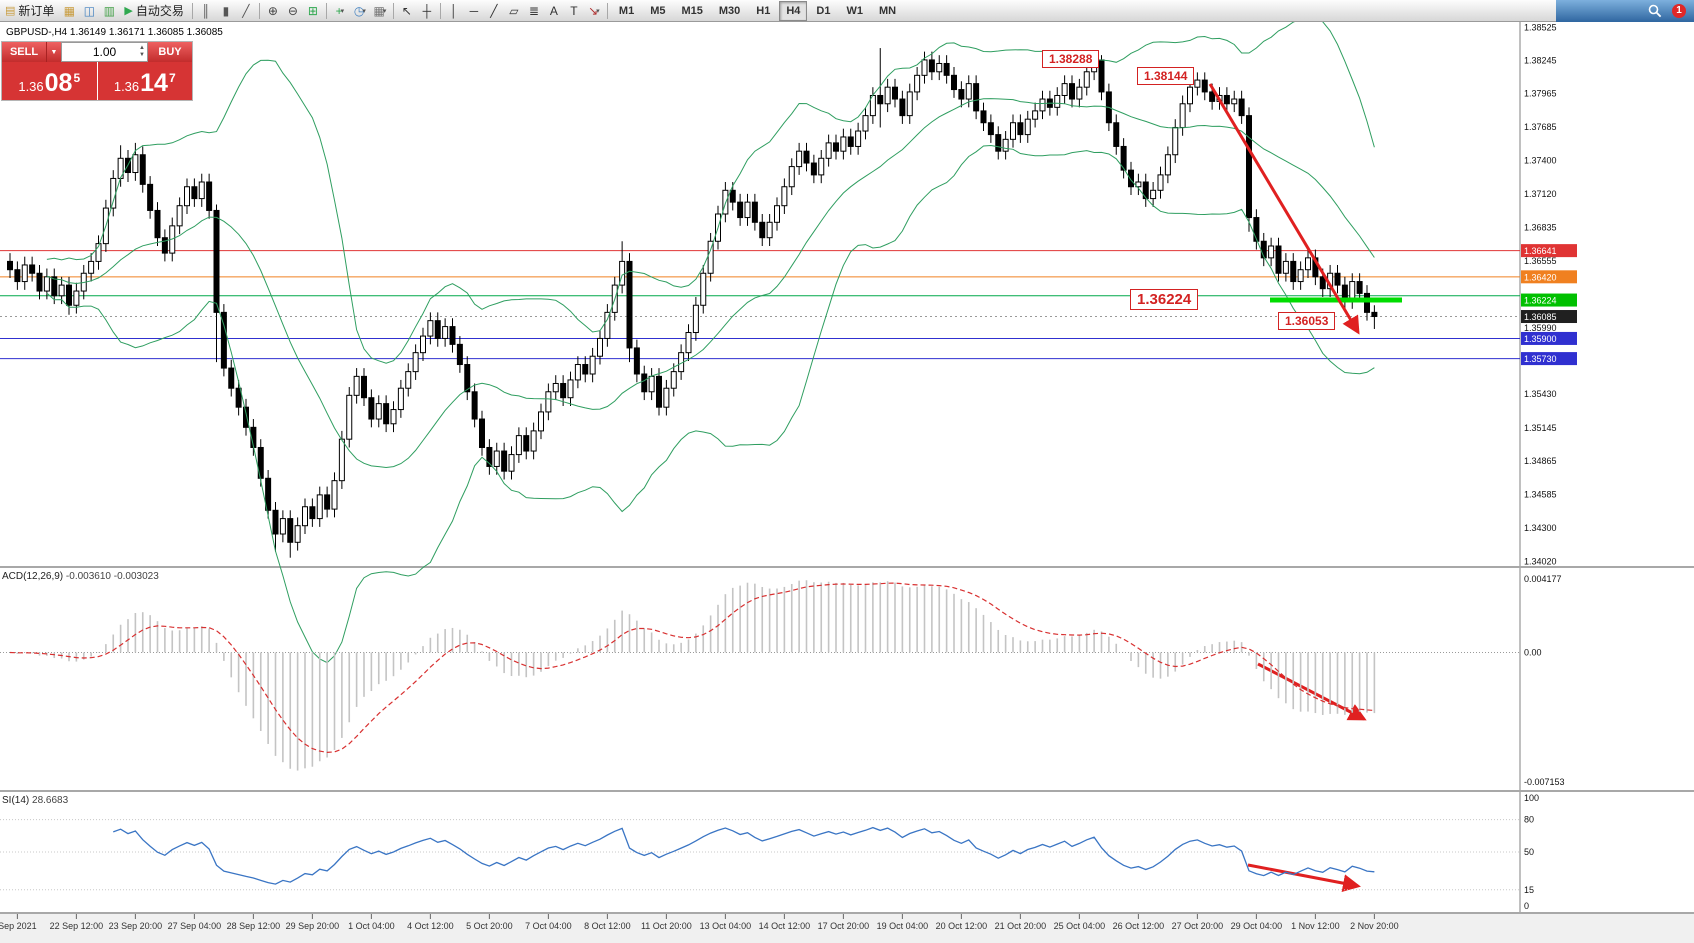 This screenshot has height=943, width=1694. What do you see at coordinates (1607, 467) in the screenshot?
I see `price-axis` at bounding box center [1607, 467].